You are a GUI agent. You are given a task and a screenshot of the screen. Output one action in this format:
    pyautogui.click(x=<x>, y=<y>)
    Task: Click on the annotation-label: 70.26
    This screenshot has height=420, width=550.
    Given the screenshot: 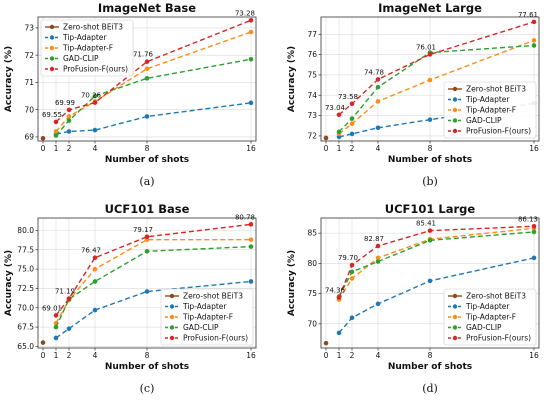 What is the action you would take?
    pyautogui.click(x=91, y=96)
    